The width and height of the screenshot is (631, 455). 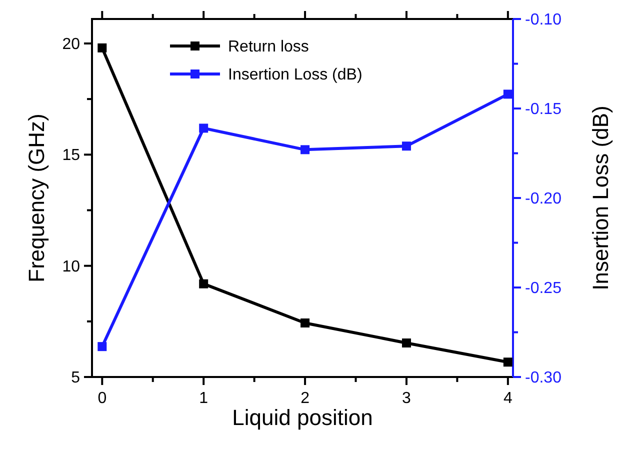 I want to click on y-tick-label: 5, so click(x=75, y=378).